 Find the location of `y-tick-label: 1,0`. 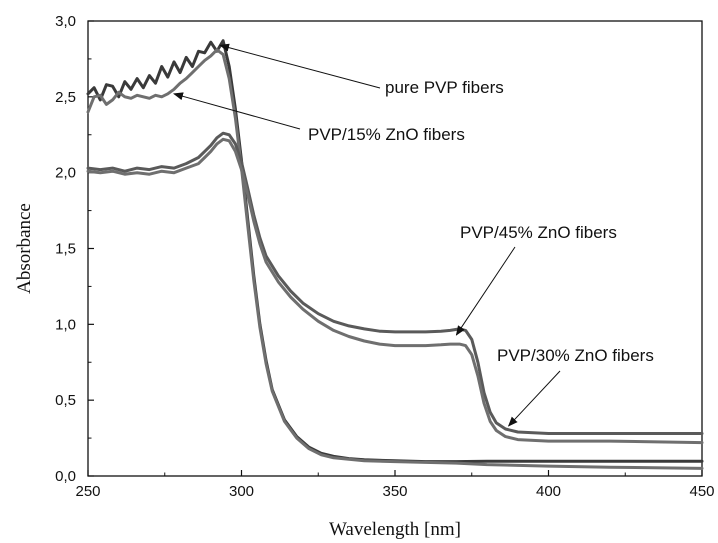

y-tick-label: 1,0 is located at coordinates (65, 324).